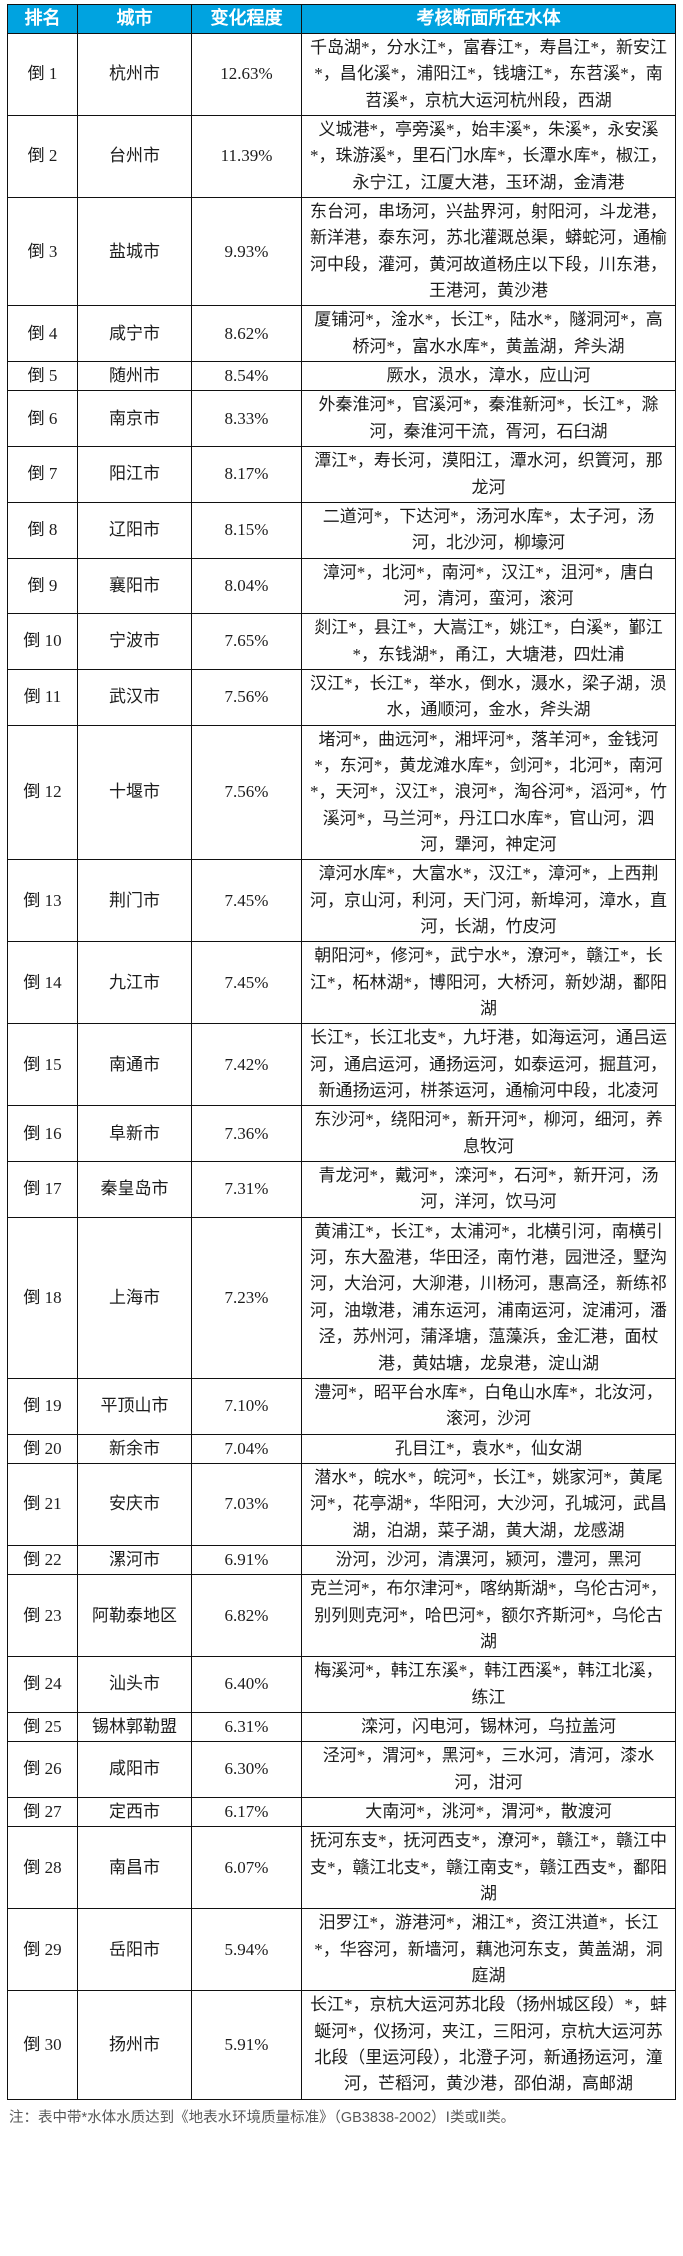 Image resolution: width=683 pixels, height=2256 pixels. Describe the element at coordinates (488, 586) in the screenshot. I see `water-bodies-cell: 漳河*，北河*，南河*，汉江*，沮河*，唐白河，清河，蛮河，滚河` at that location.